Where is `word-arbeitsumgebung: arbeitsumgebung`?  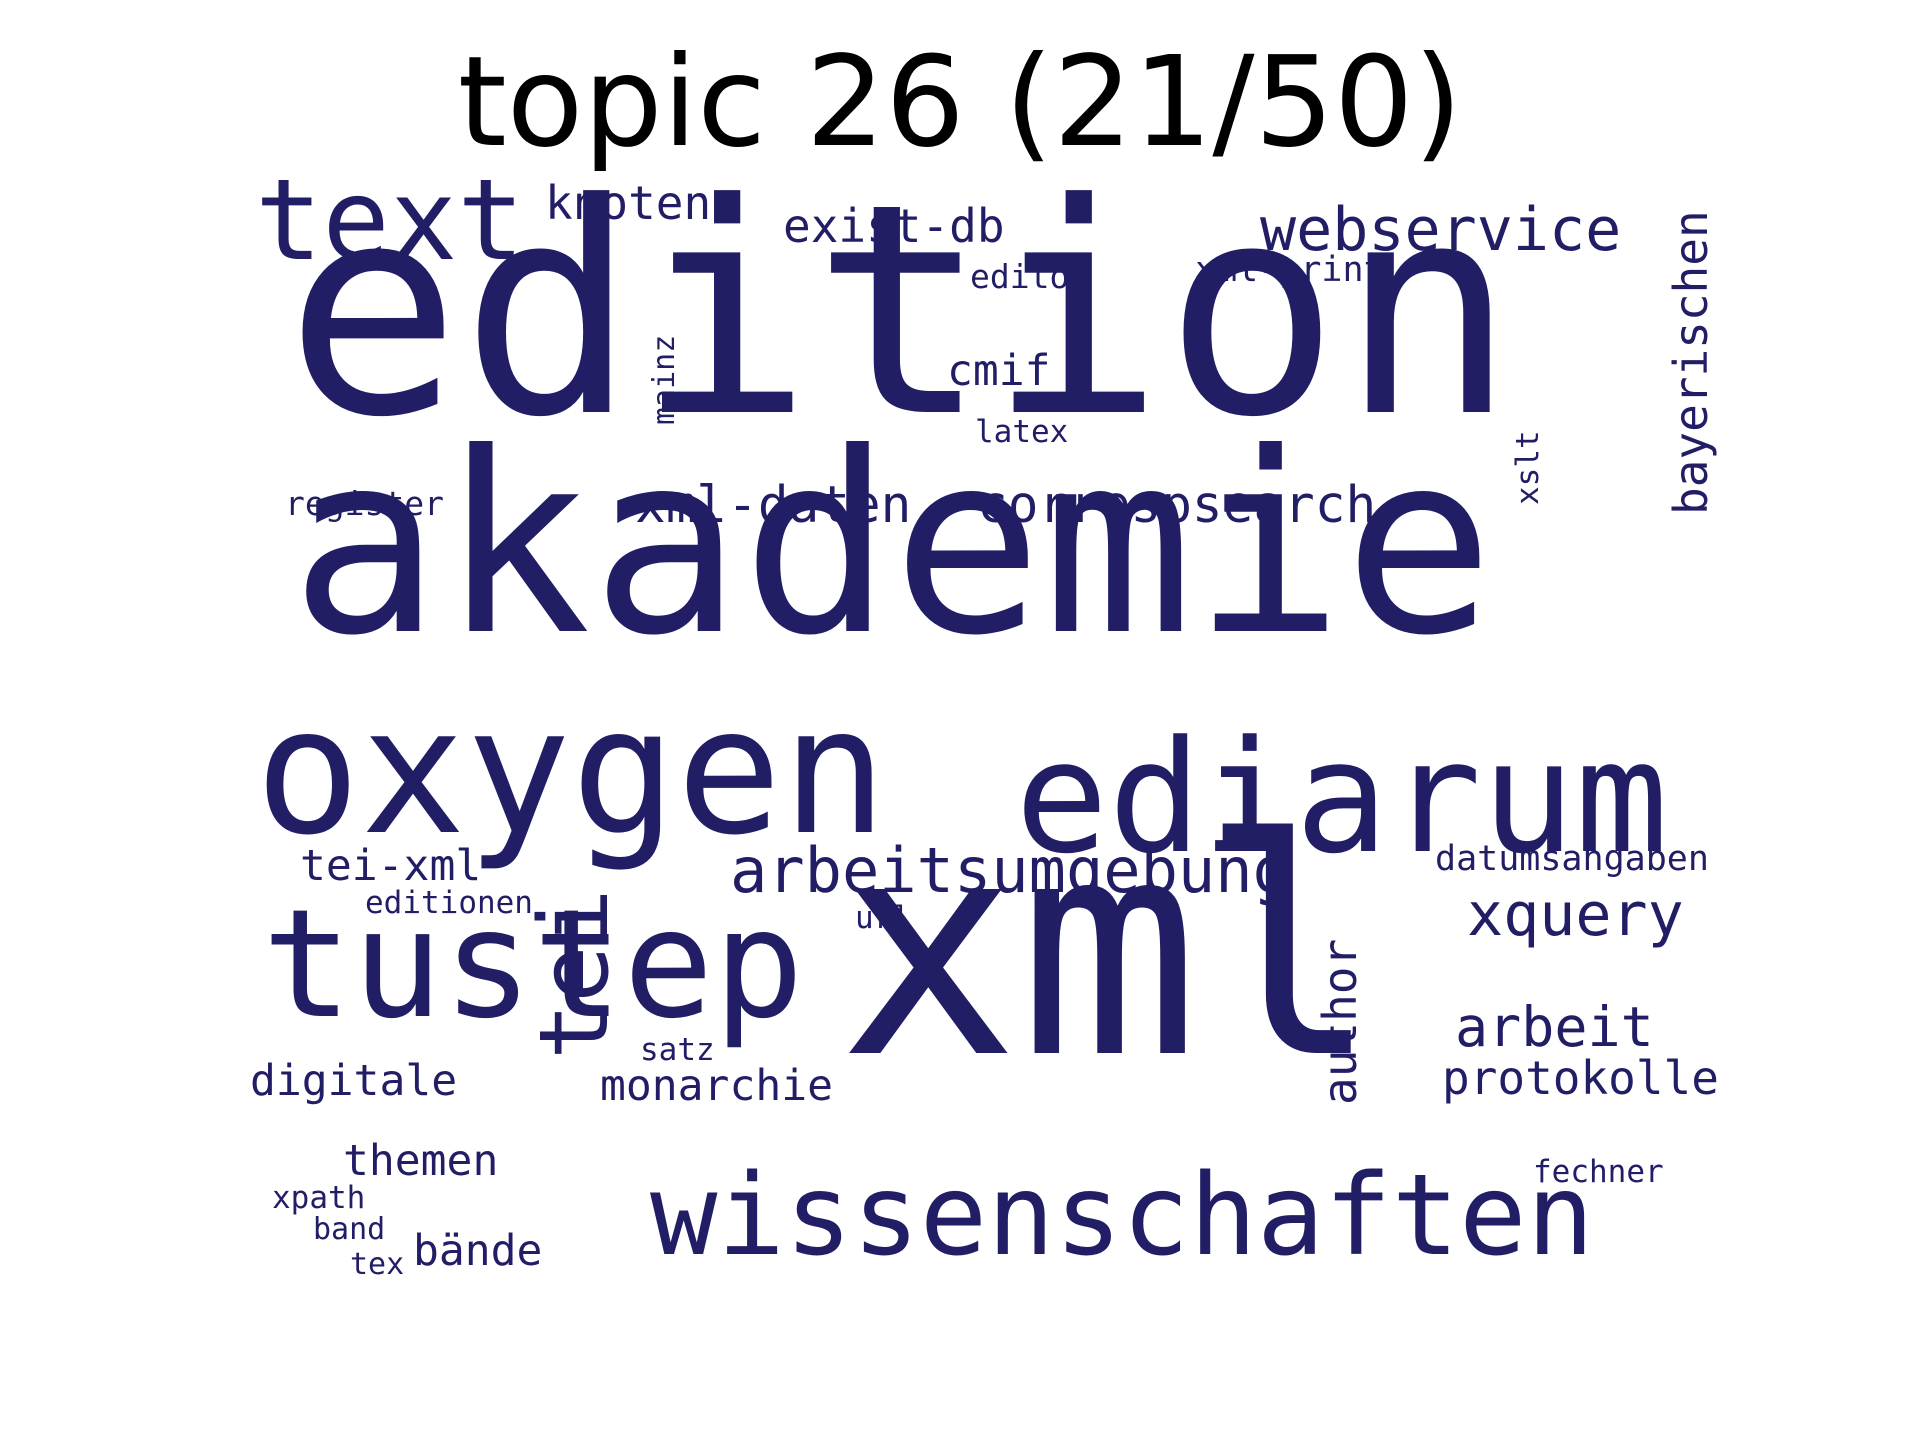 word-arbeitsumgebung: arbeitsumgebung is located at coordinates (1010, 870).